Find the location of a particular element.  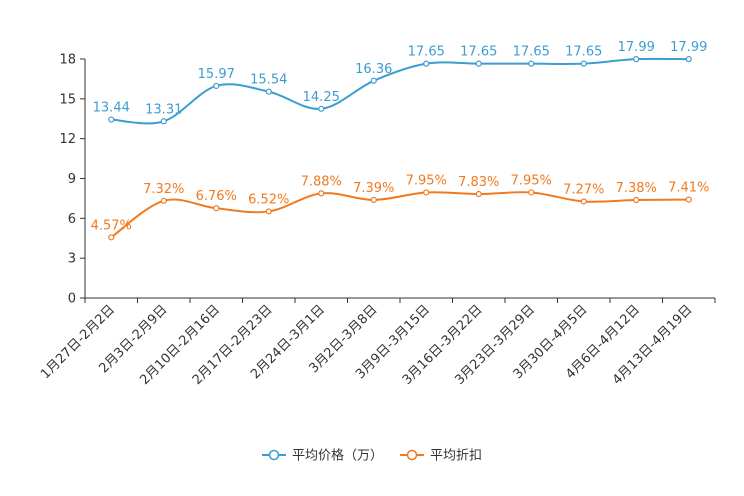

data-label: 14.25 is located at coordinates (321, 97).